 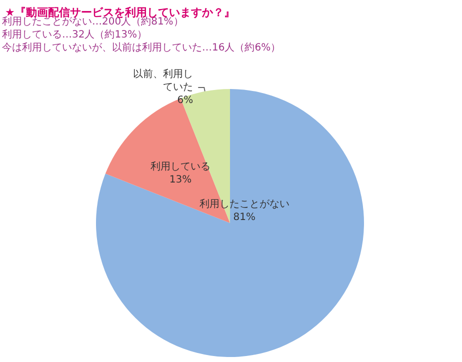 I want to click on slice-label: 以前、利用していた, so click(x=163, y=80).